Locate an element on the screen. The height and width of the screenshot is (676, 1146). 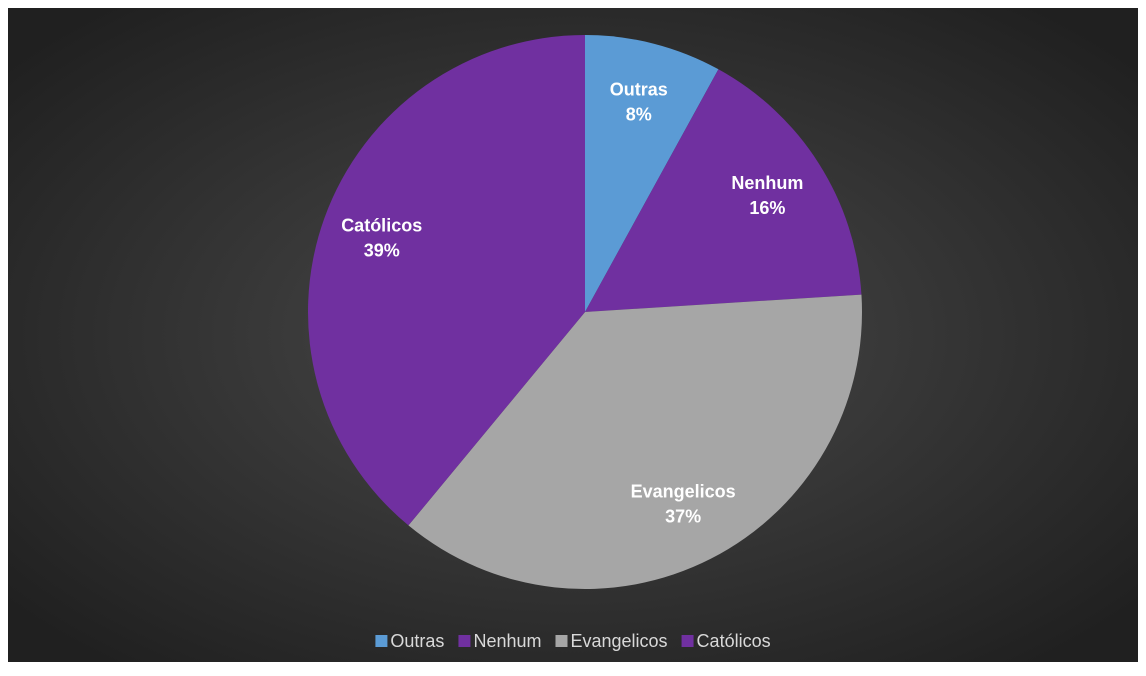
data-label-category: Nenhum is located at coordinates (767, 183).